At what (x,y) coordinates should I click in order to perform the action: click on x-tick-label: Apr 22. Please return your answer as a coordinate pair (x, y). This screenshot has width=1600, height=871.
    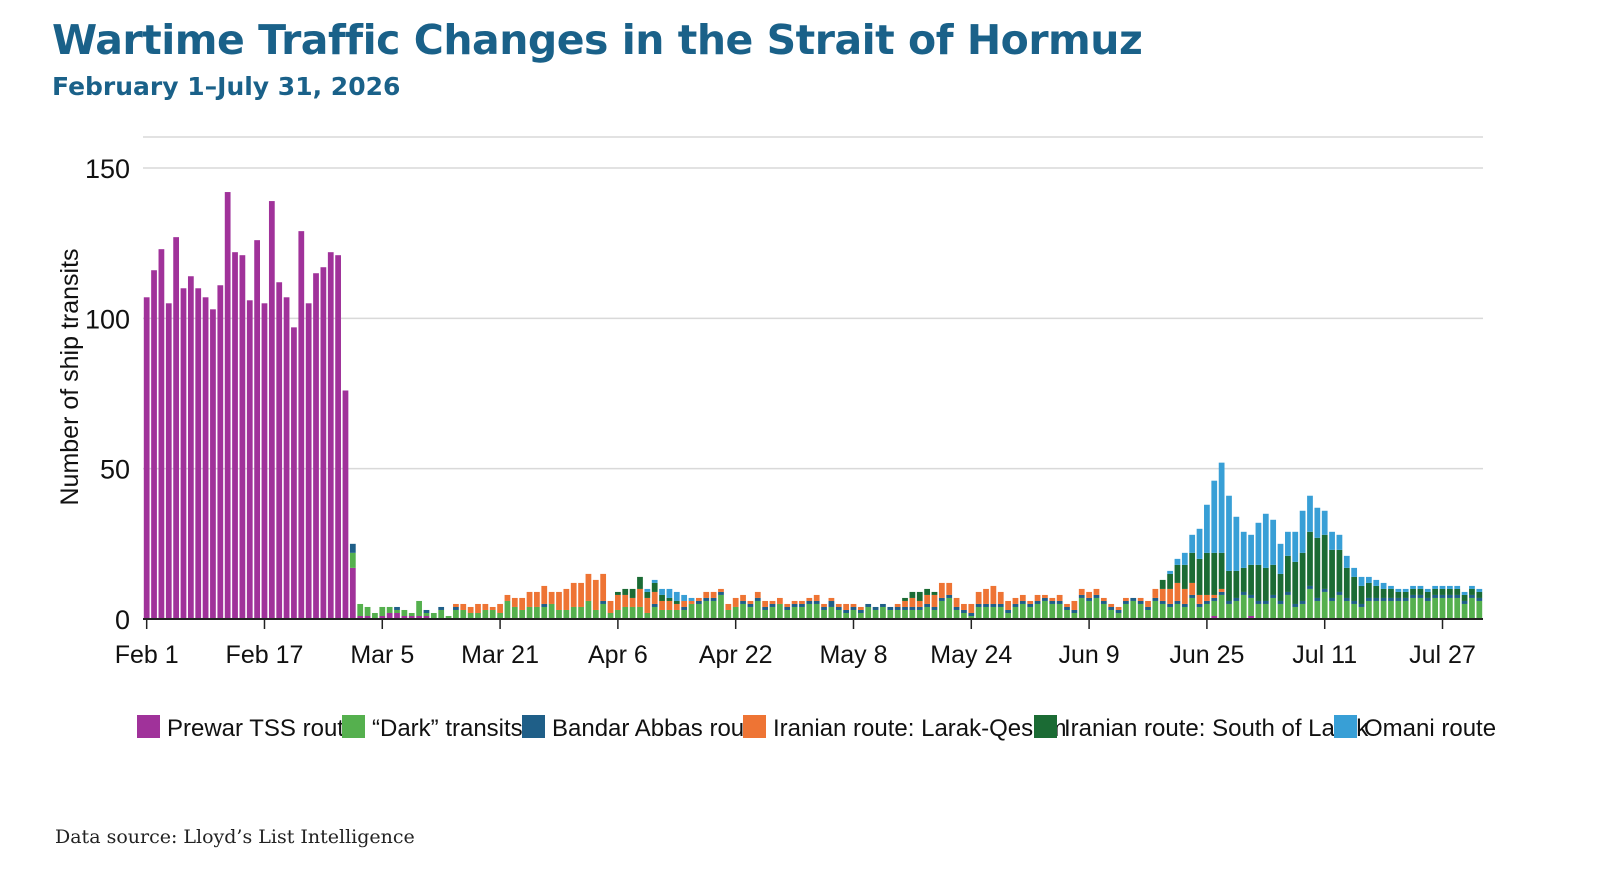
    Looking at the image, I should click on (736, 655).